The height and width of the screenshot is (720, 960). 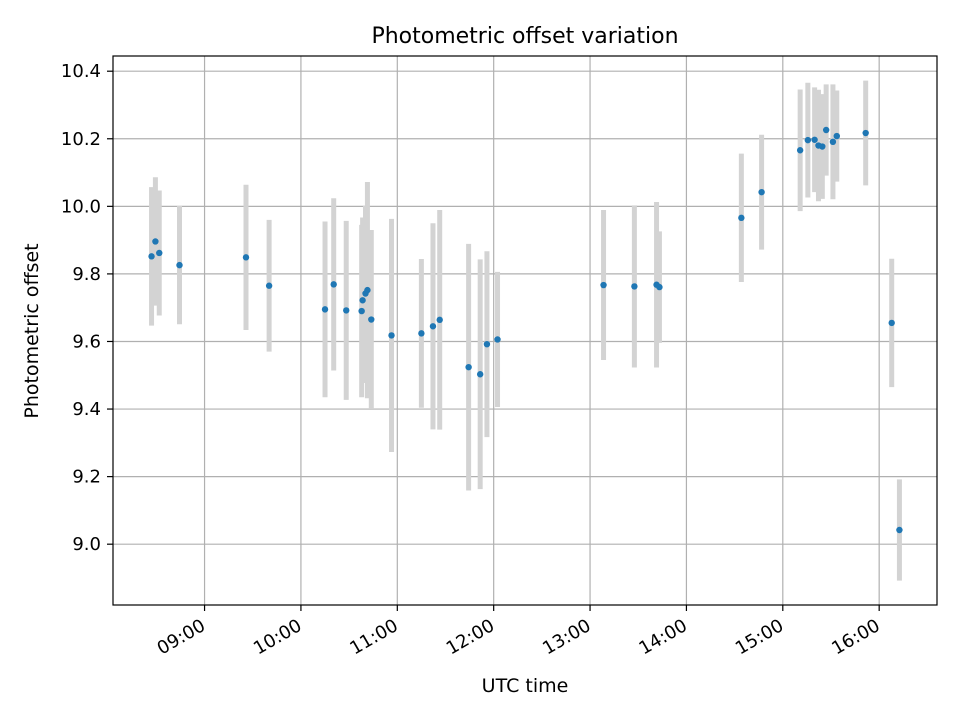 I want to click on y-tick-label: 9.4, so click(x=86, y=409).